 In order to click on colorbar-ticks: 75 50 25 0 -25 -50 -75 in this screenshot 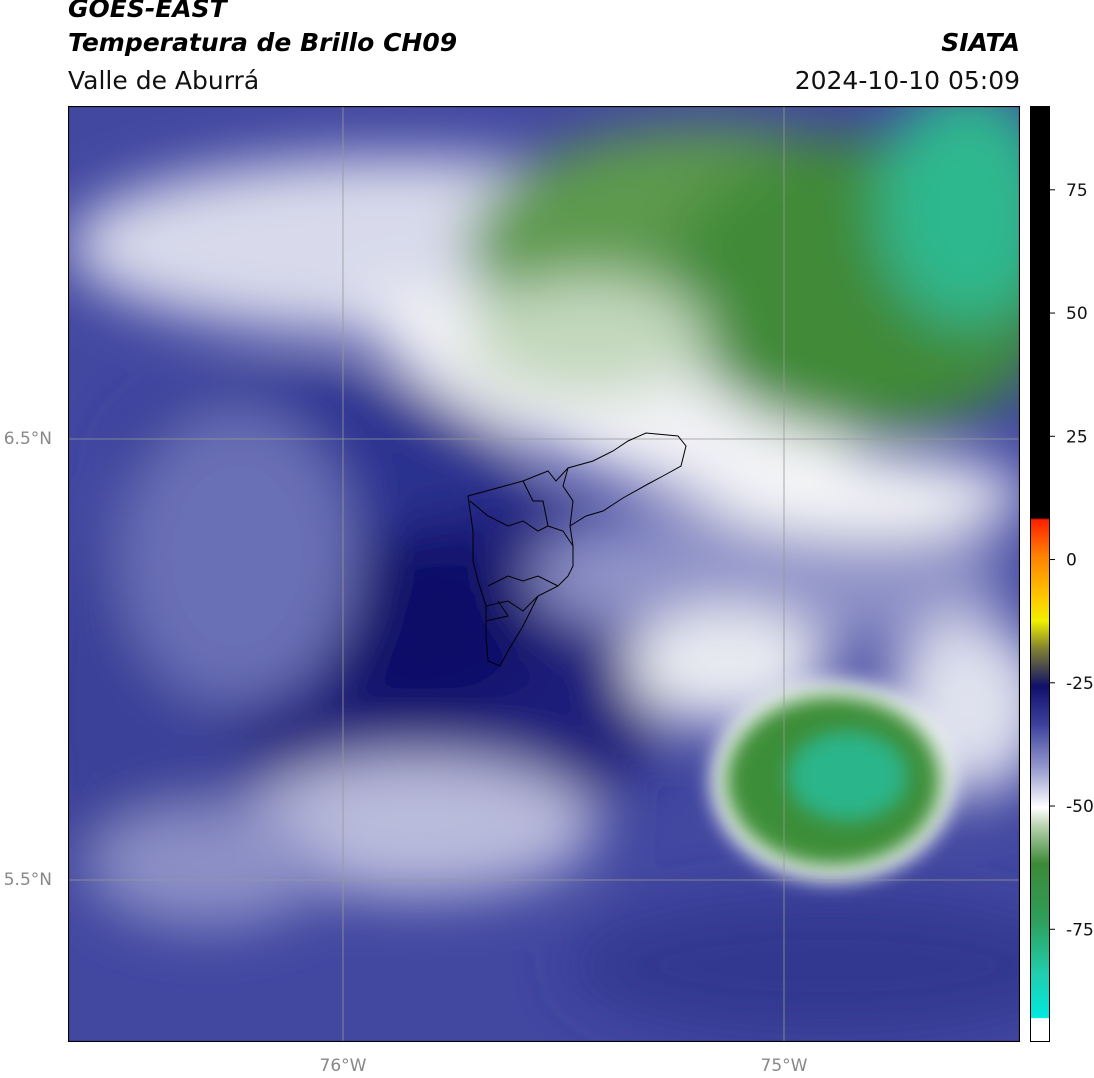, I will do `click(1072, 560)`.